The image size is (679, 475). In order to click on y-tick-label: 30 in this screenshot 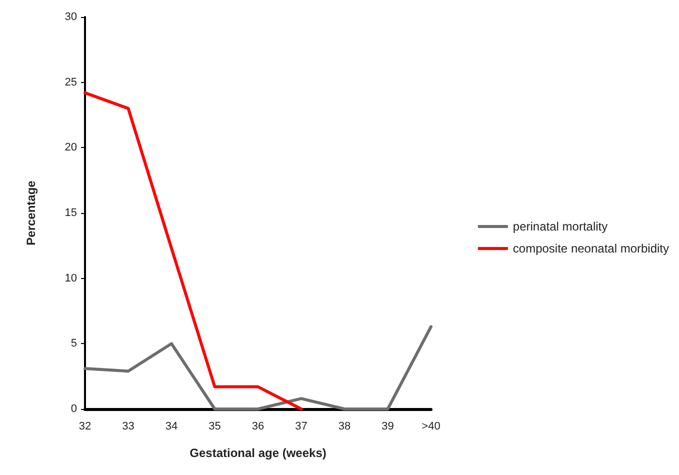, I will do `click(70, 17)`.